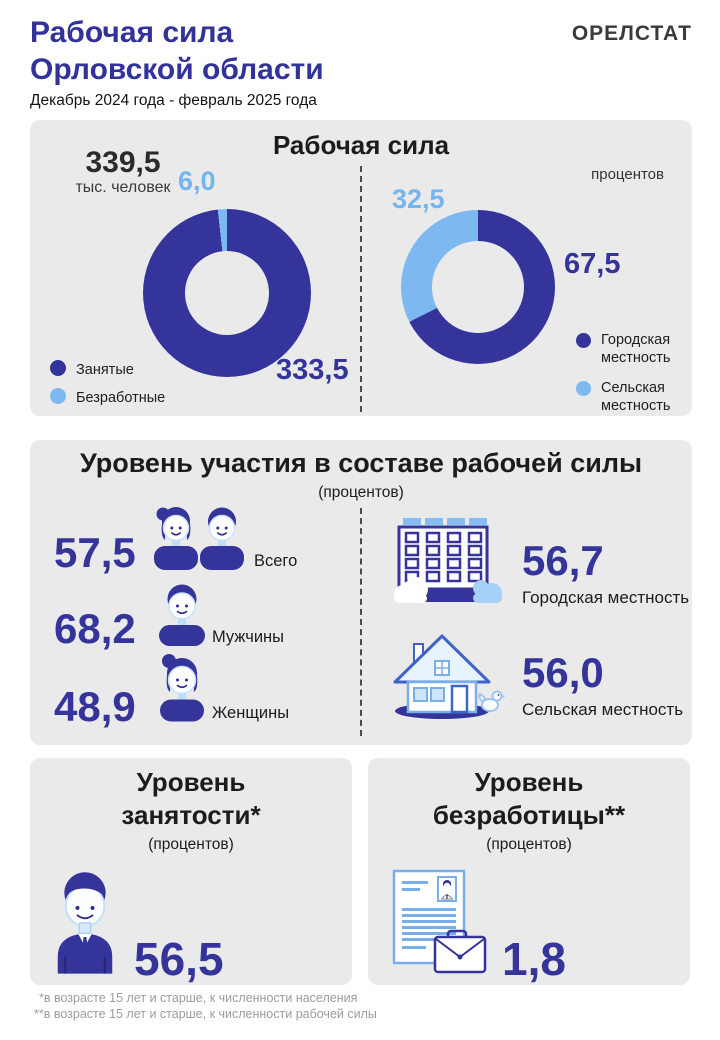 This screenshot has width=720, height=1040. What do you see at coordinates (85, 923) in the screenshot?
I see `office-worker-icon` at bounding box center [85, 923].